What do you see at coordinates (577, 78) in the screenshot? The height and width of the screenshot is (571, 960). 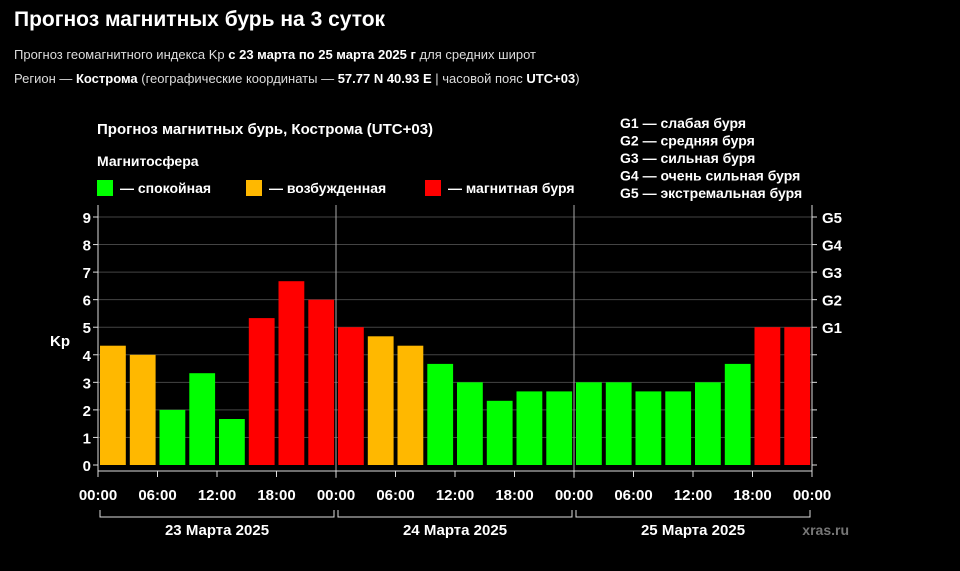 I see `region-close: )` at bounding box center [577, 78].